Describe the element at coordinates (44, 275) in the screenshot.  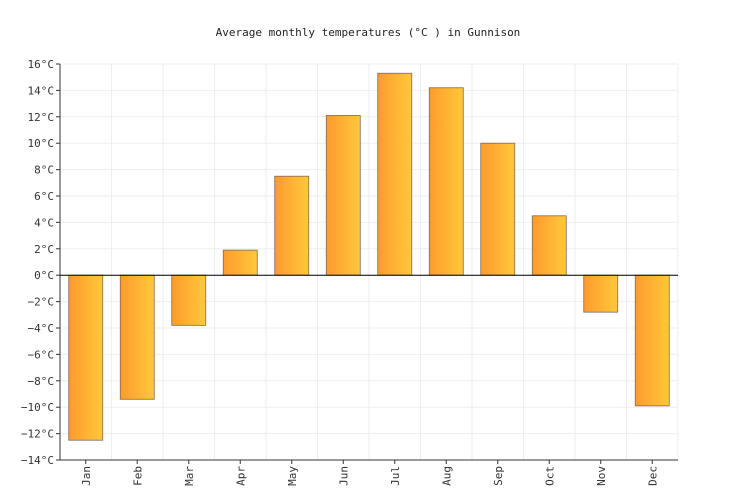
I see `y-tick-label: 0°C` at that location.